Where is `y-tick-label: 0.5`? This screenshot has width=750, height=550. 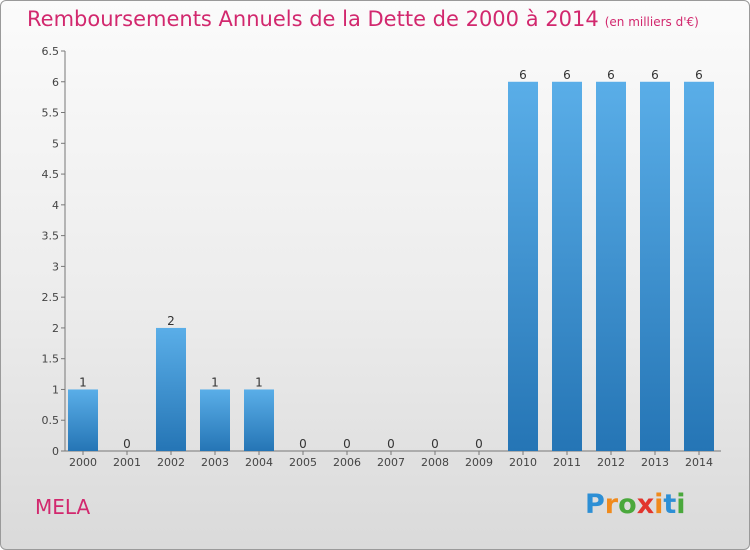
y-tick-label: 0.5 is located at coordinates (51, 420).